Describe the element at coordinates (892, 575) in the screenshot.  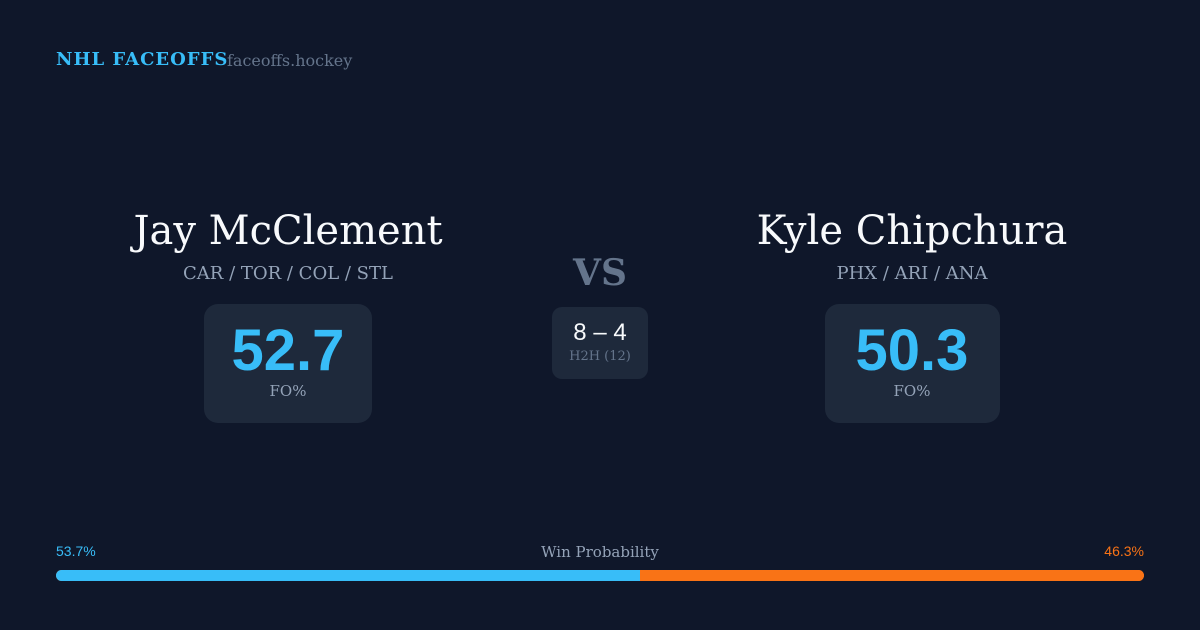
I see `win-probability-right-fill` at that location.